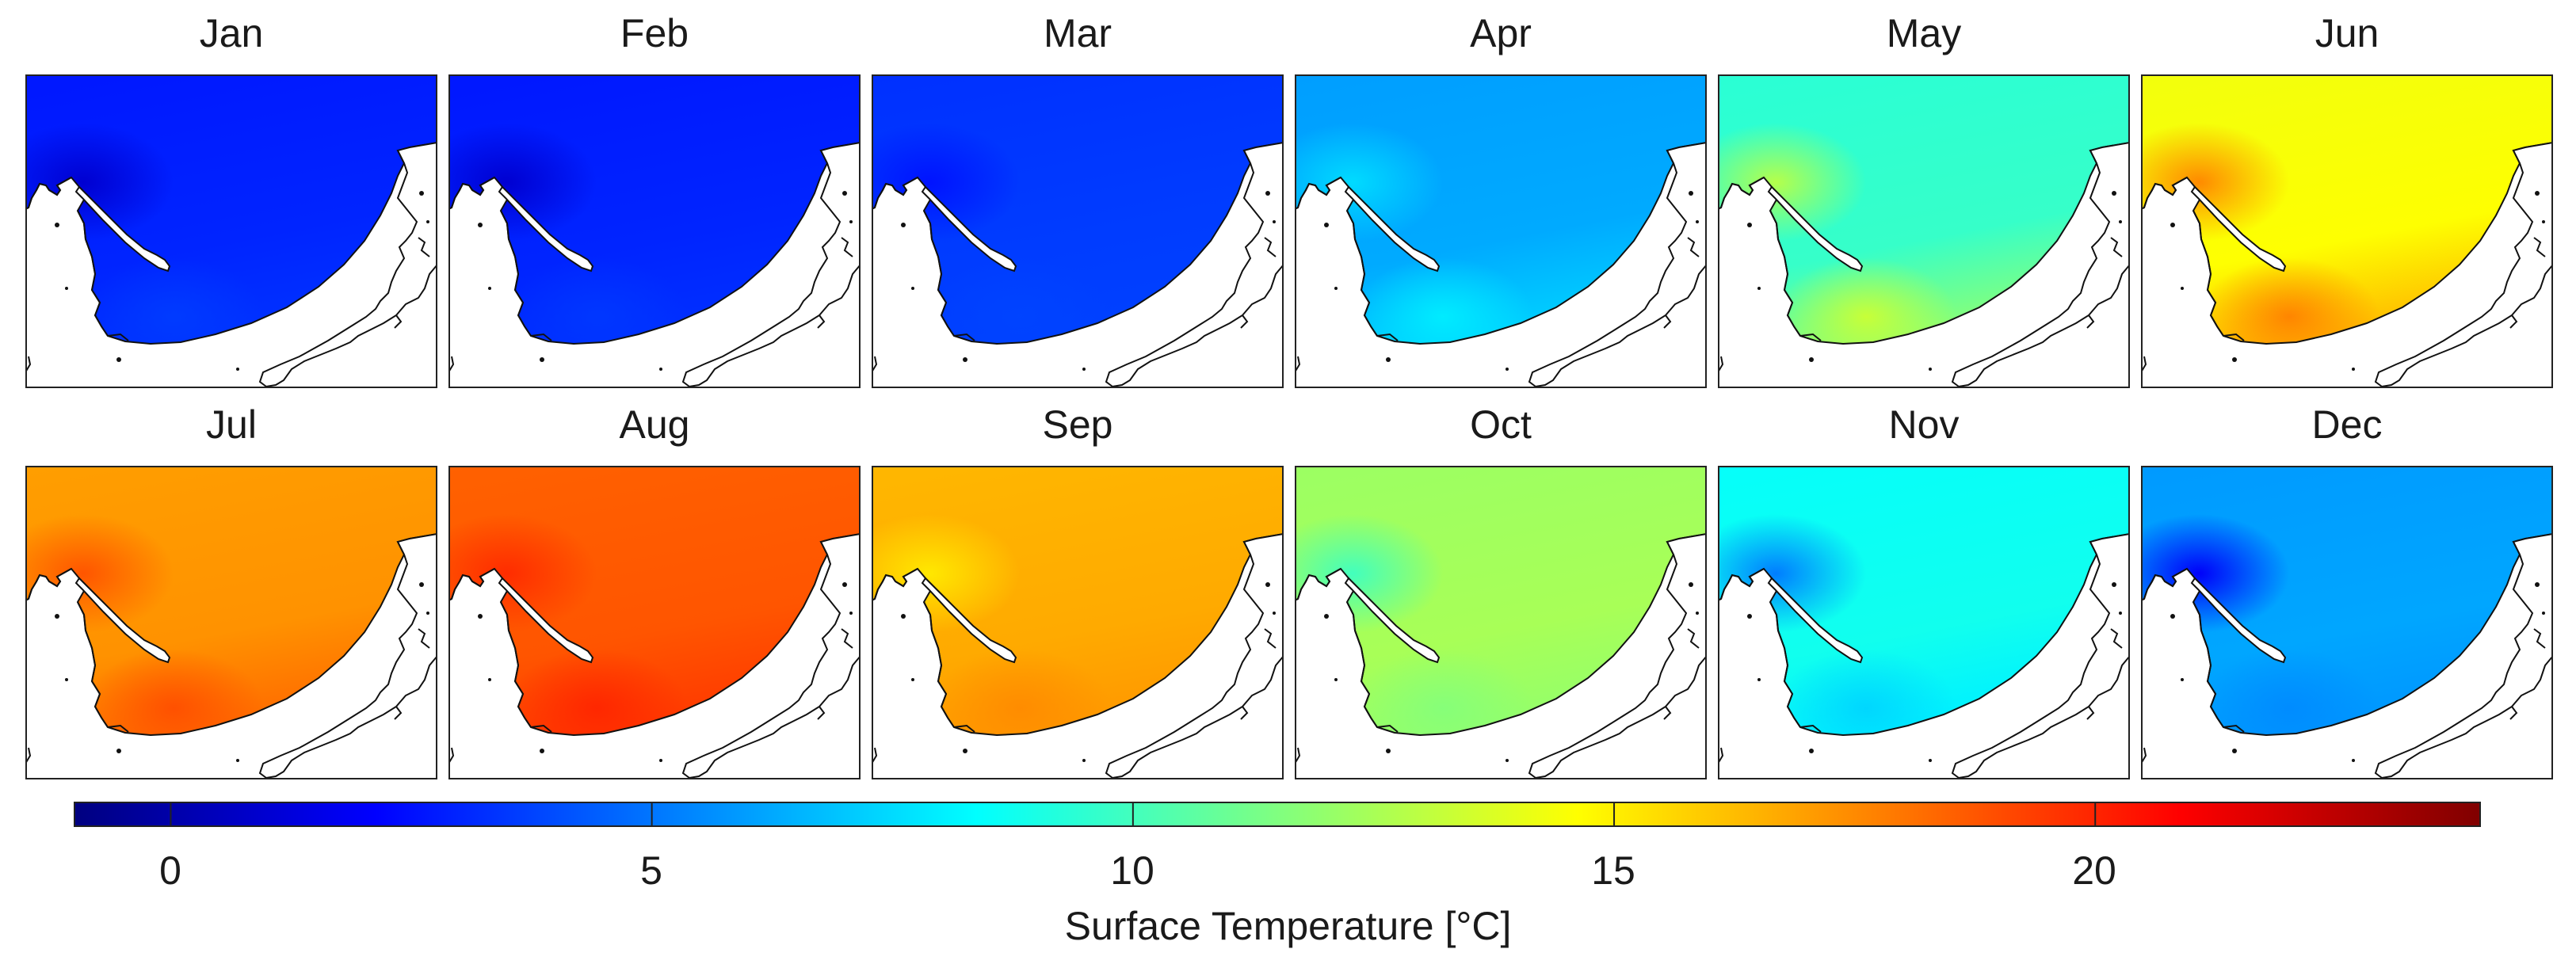 This screenshot has height=968, width=2576. What do you see at coordinates (231, 33) in the screenshot?
I see `panel-title: Jan` at bounding box center [231, 33].